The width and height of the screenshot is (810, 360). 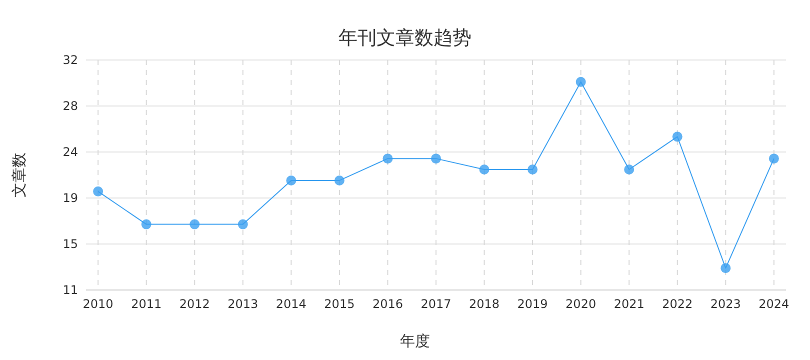 What do you see at coordinates (436, 304) in the screenshot?
I see `x-tick-label: 2017` at bounding box center [436, 304].